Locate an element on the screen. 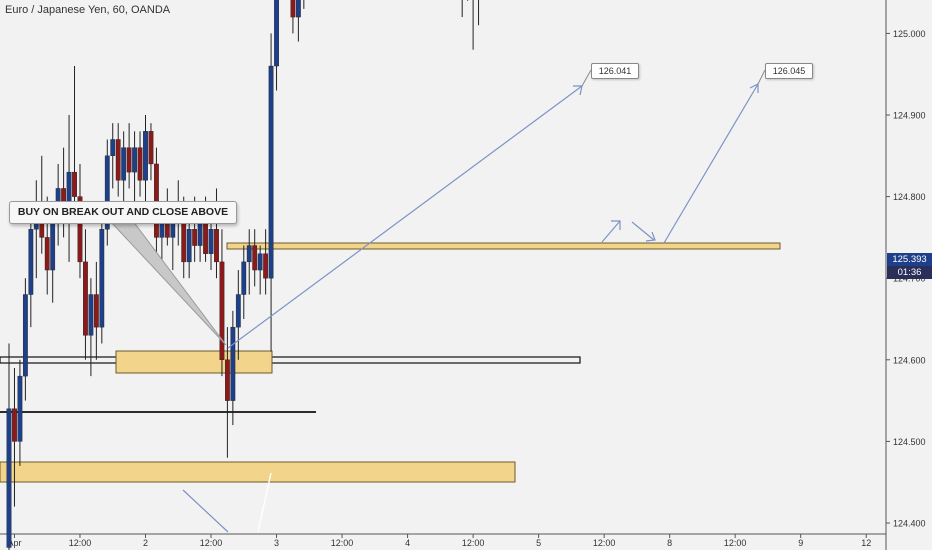 The image size is (932, 550). x-tick-label: 12 is located at coordinates (866, 543).